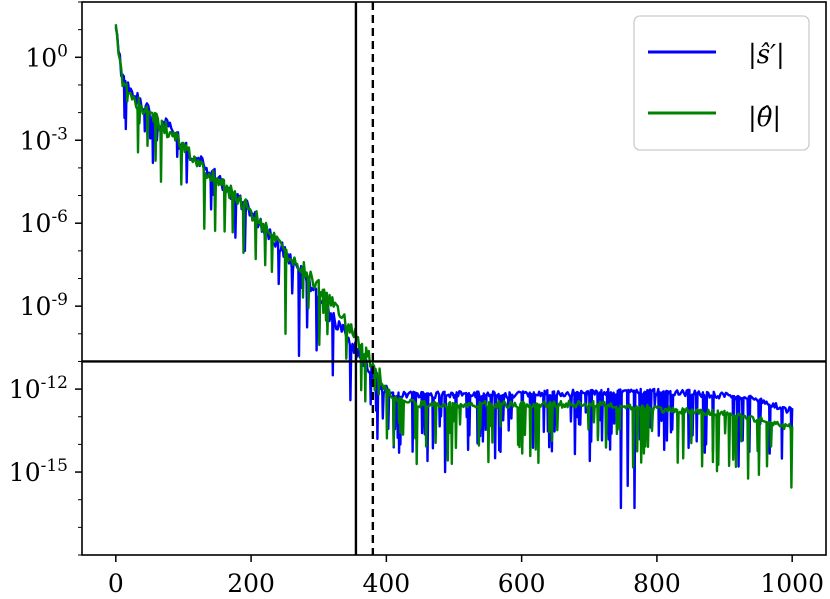  I want to click on x-tick-label: 800, so click(657, 583).